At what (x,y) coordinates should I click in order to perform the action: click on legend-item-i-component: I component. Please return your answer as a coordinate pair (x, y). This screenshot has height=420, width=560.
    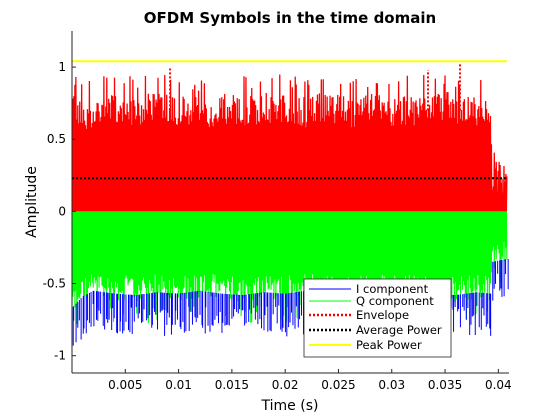
    Looking at the image, I should click on (369, 289).